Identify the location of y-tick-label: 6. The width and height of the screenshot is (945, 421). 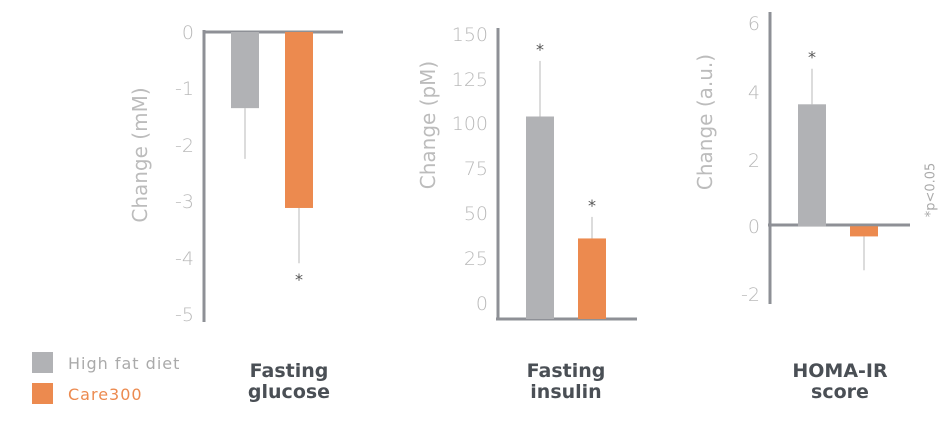
(754, 24).